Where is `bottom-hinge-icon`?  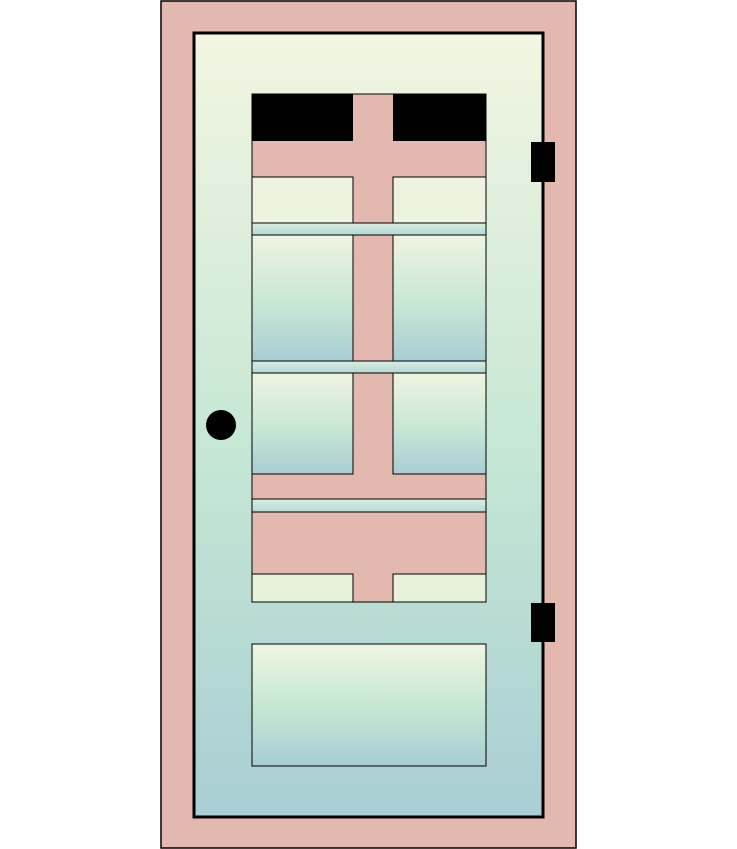 bottom-hinge-icon is located at coordinates (543, 622).